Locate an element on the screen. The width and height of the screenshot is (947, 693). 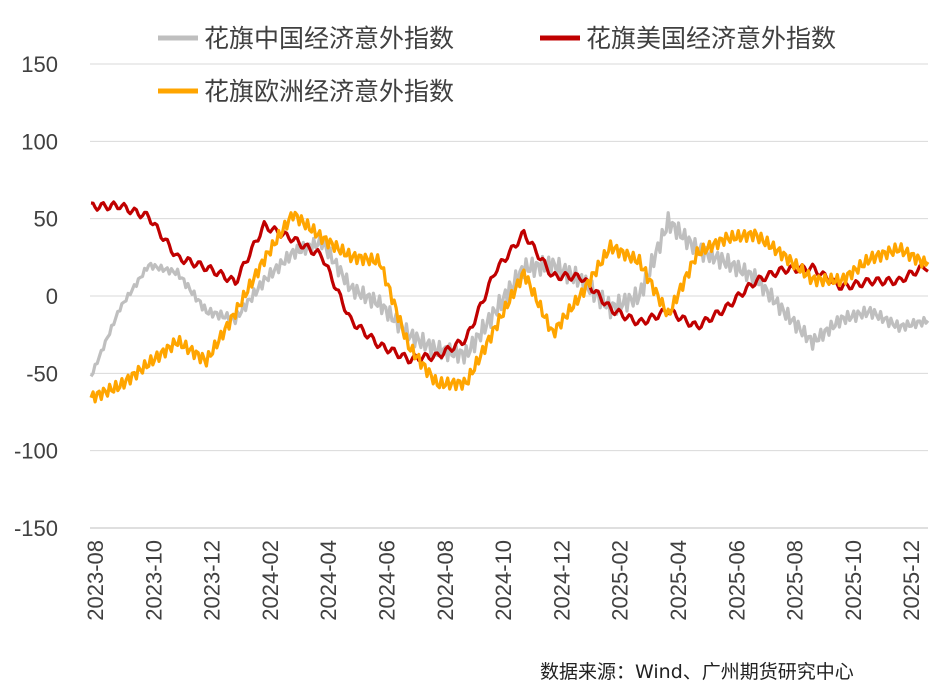
x-tick-label: 2025-08 is located at coordinates (795, 580).